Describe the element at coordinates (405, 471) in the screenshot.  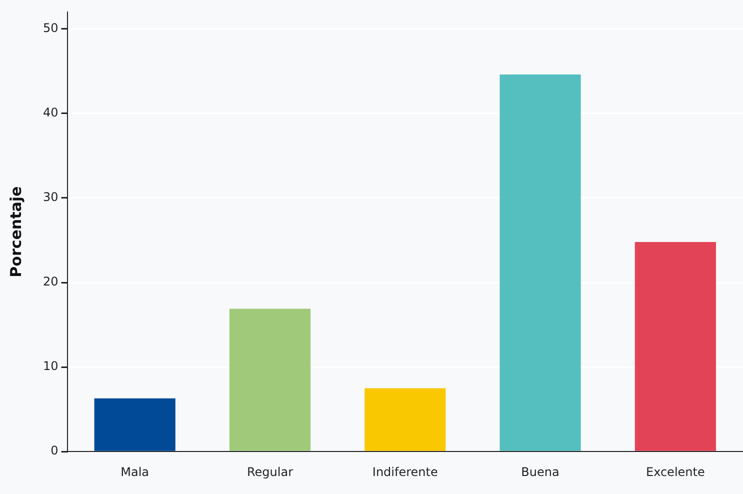
I see `x-tick-label: Indiferente` at that location.